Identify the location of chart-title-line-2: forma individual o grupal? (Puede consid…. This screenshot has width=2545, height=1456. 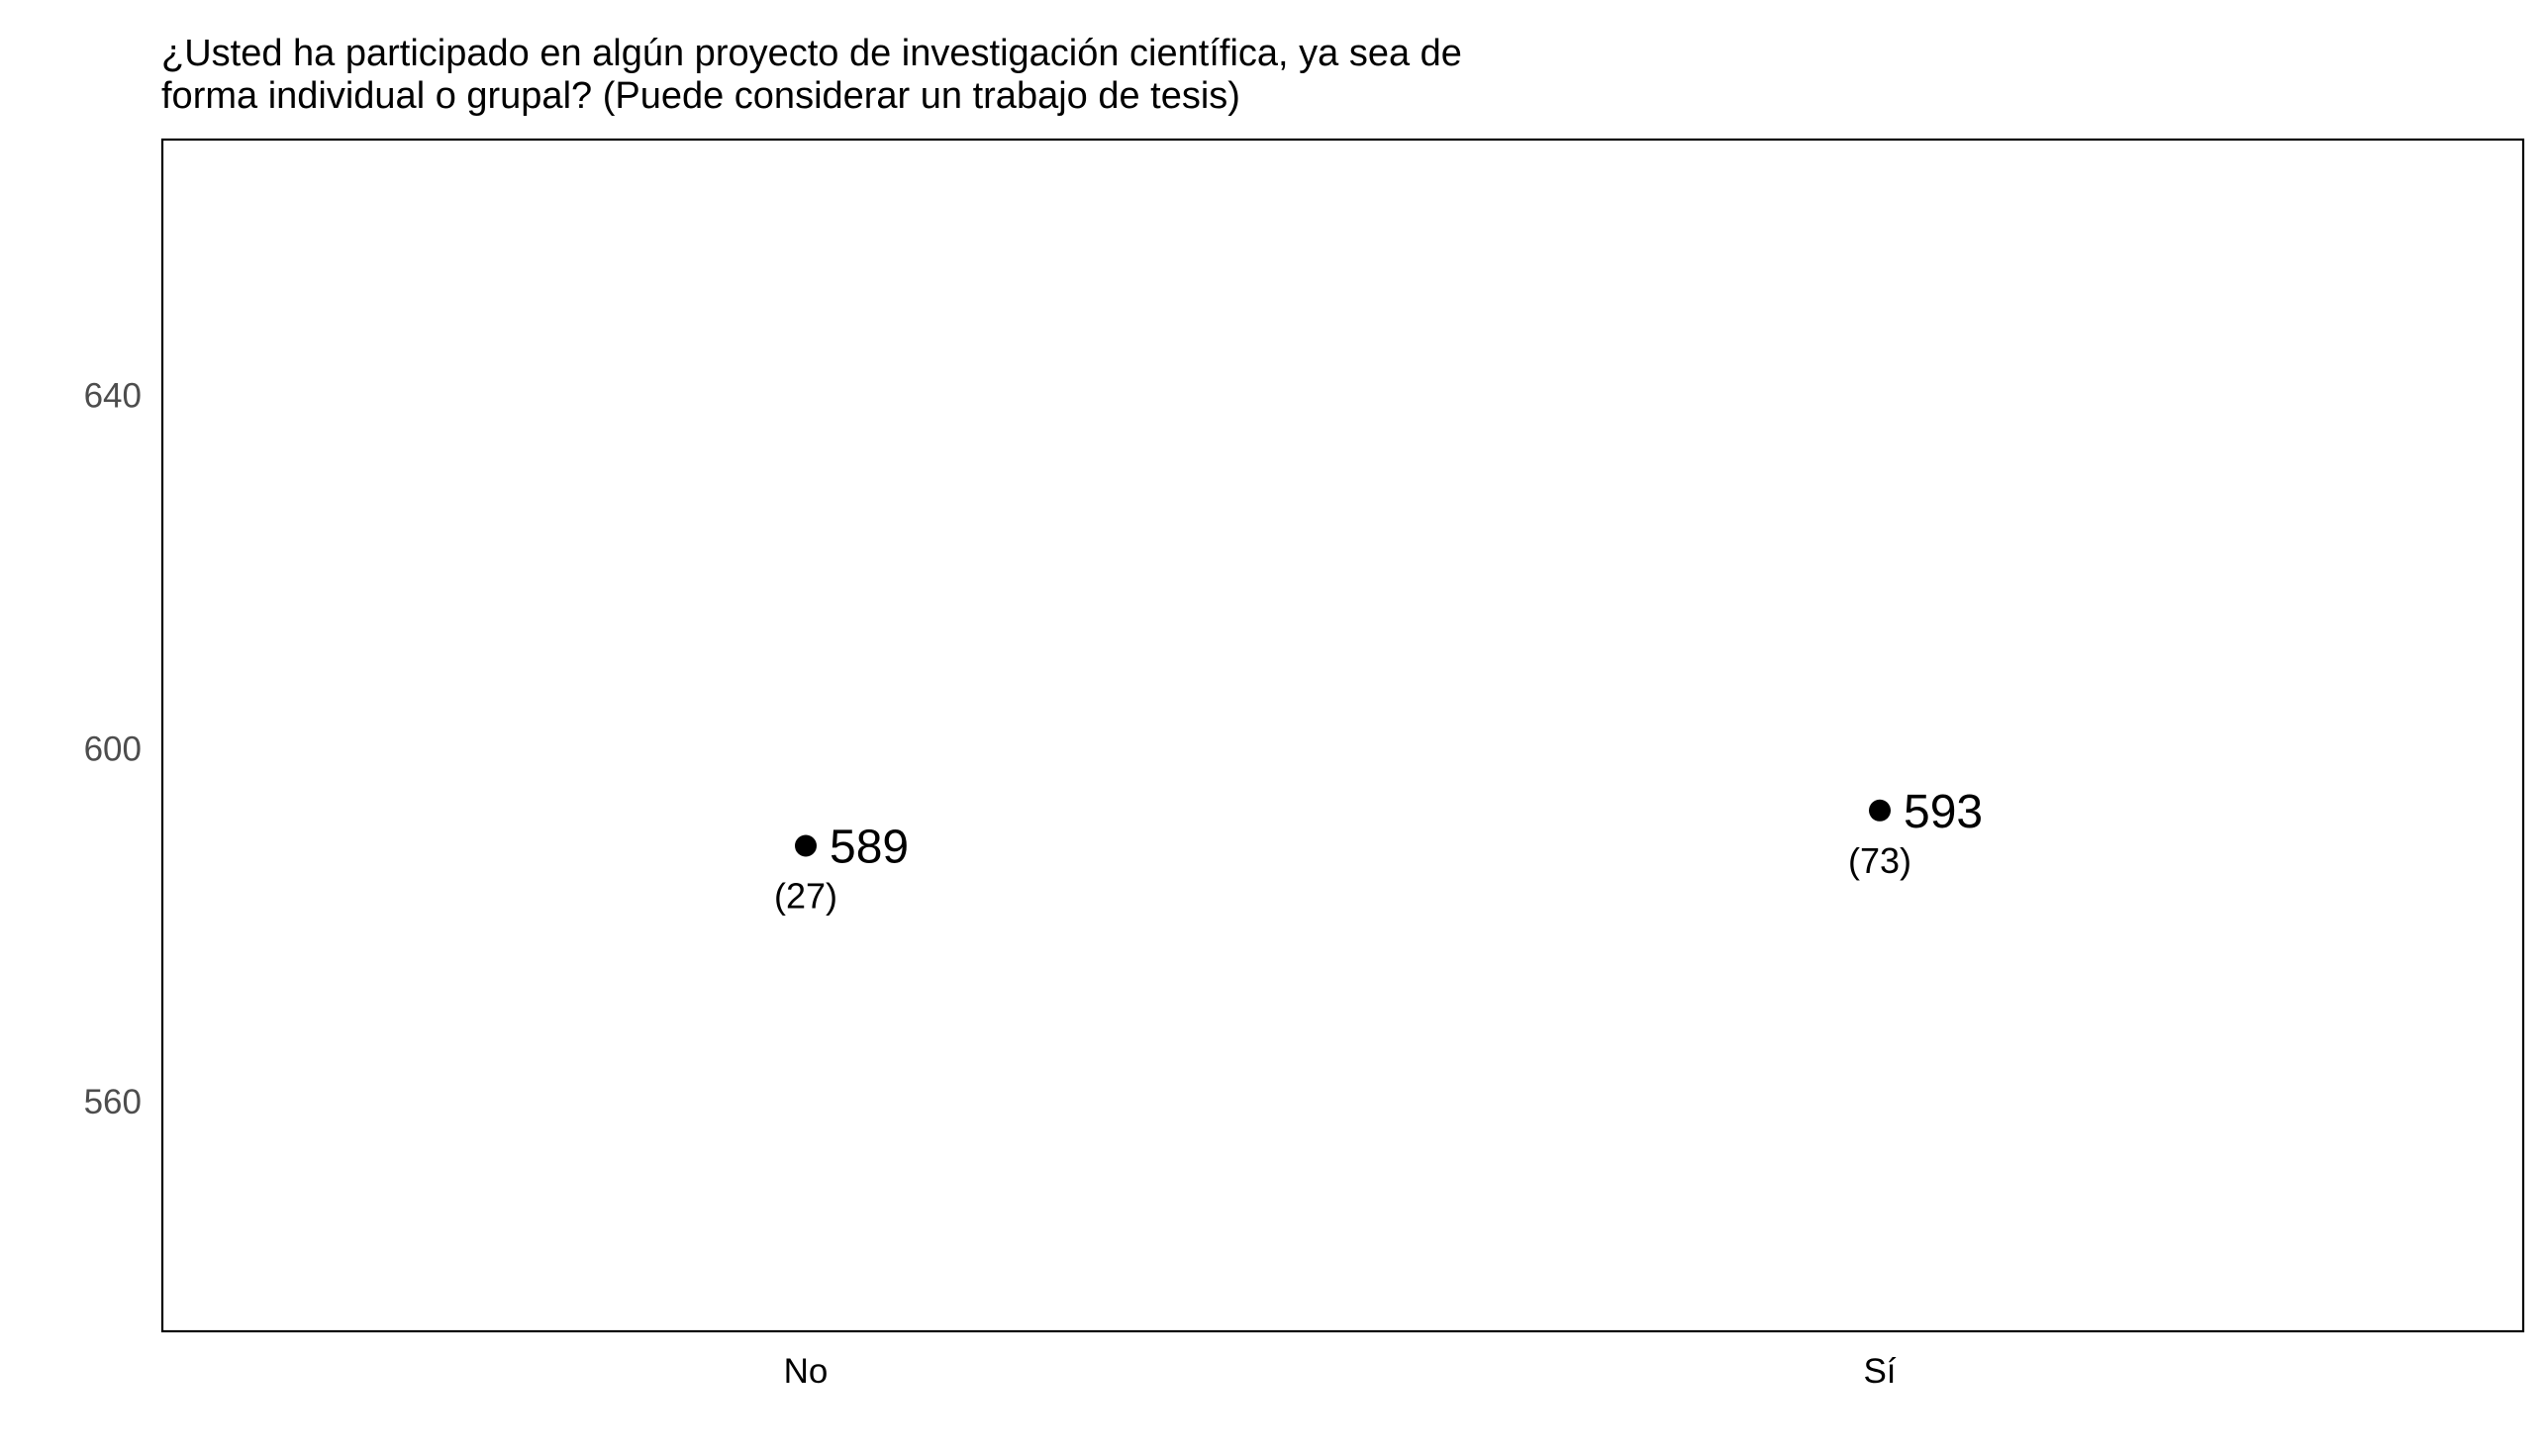
(700, 96).